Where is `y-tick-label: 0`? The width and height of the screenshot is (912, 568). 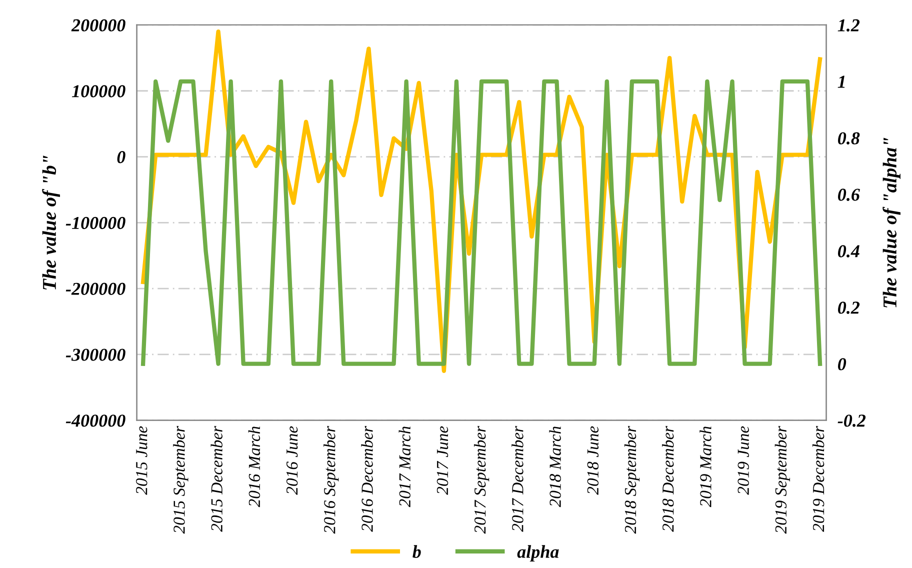 y-tick-label: 0 is located at coordinates (121, 157).